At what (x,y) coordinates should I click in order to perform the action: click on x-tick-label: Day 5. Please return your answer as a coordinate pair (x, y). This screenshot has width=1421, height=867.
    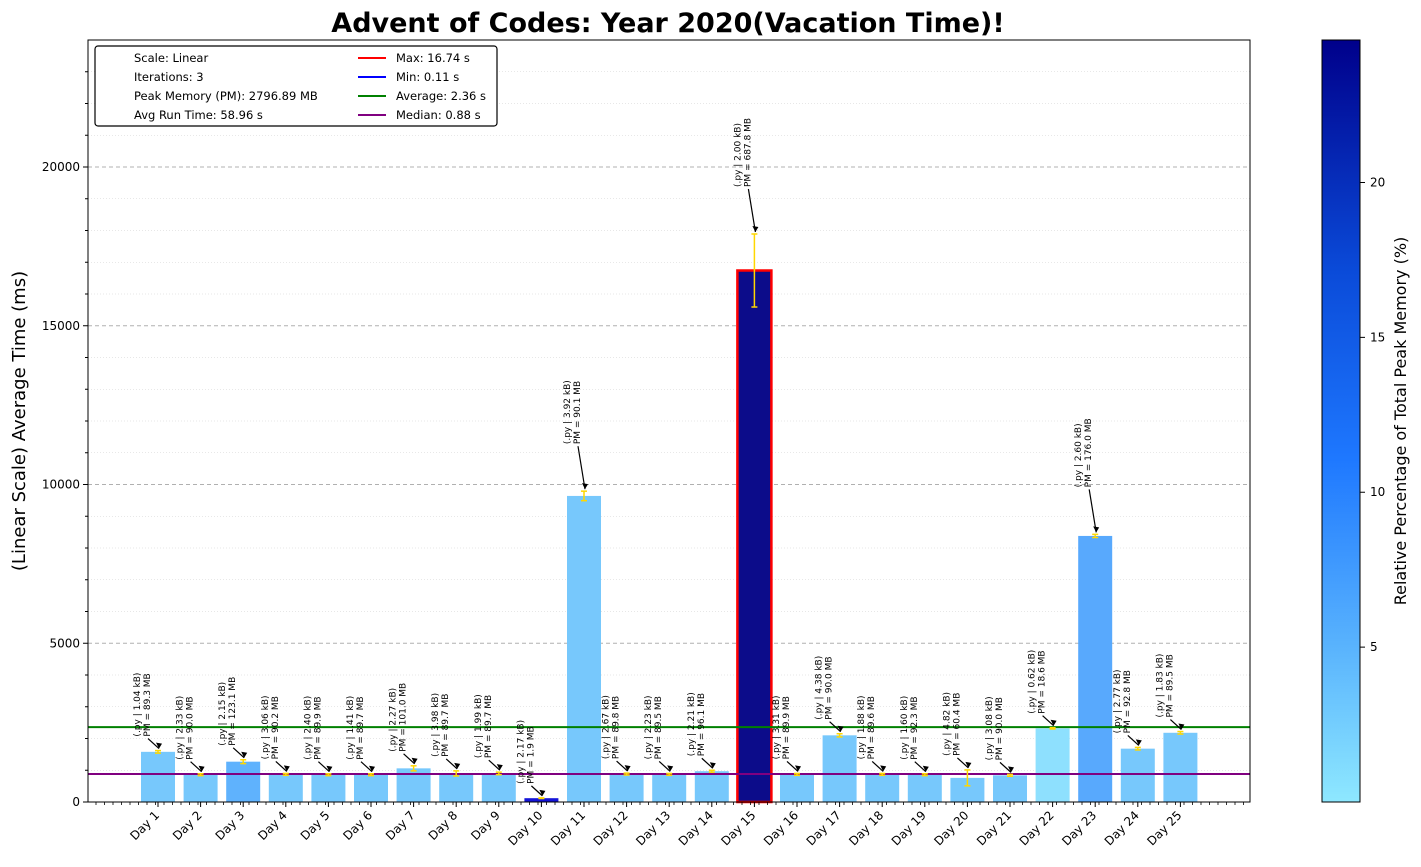
    Looking at the image, I should click on (315, 825).